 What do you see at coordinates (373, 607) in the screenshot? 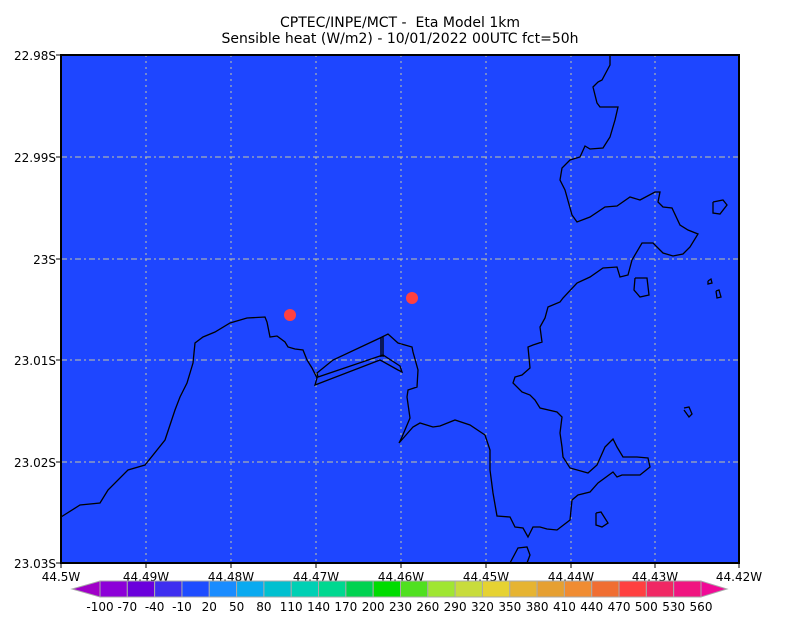
I see `colorbar-label: 200` at bounding box center [373, 607].